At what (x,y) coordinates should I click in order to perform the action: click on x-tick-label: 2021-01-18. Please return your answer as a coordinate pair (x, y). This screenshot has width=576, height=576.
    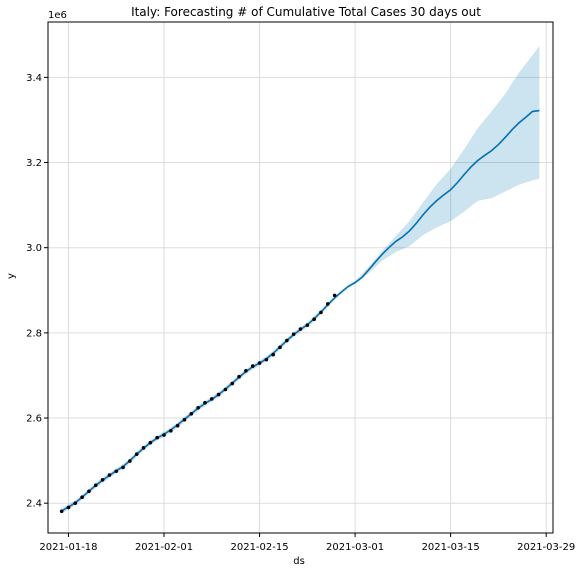
    Looking at the image, I should click on (68, 547).